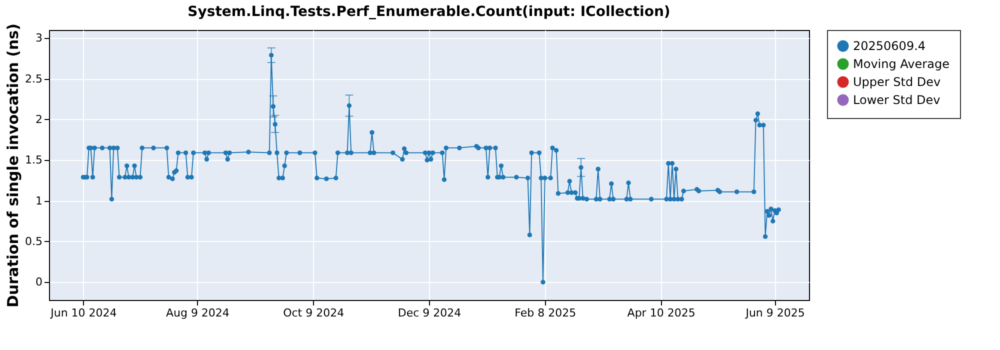 The width and height of the screenshot is (1000, 350). What do you see at coordinates (39, 282) in the screenshot?
I see `y-tick-label: 0` at bounding box center [39, 282].